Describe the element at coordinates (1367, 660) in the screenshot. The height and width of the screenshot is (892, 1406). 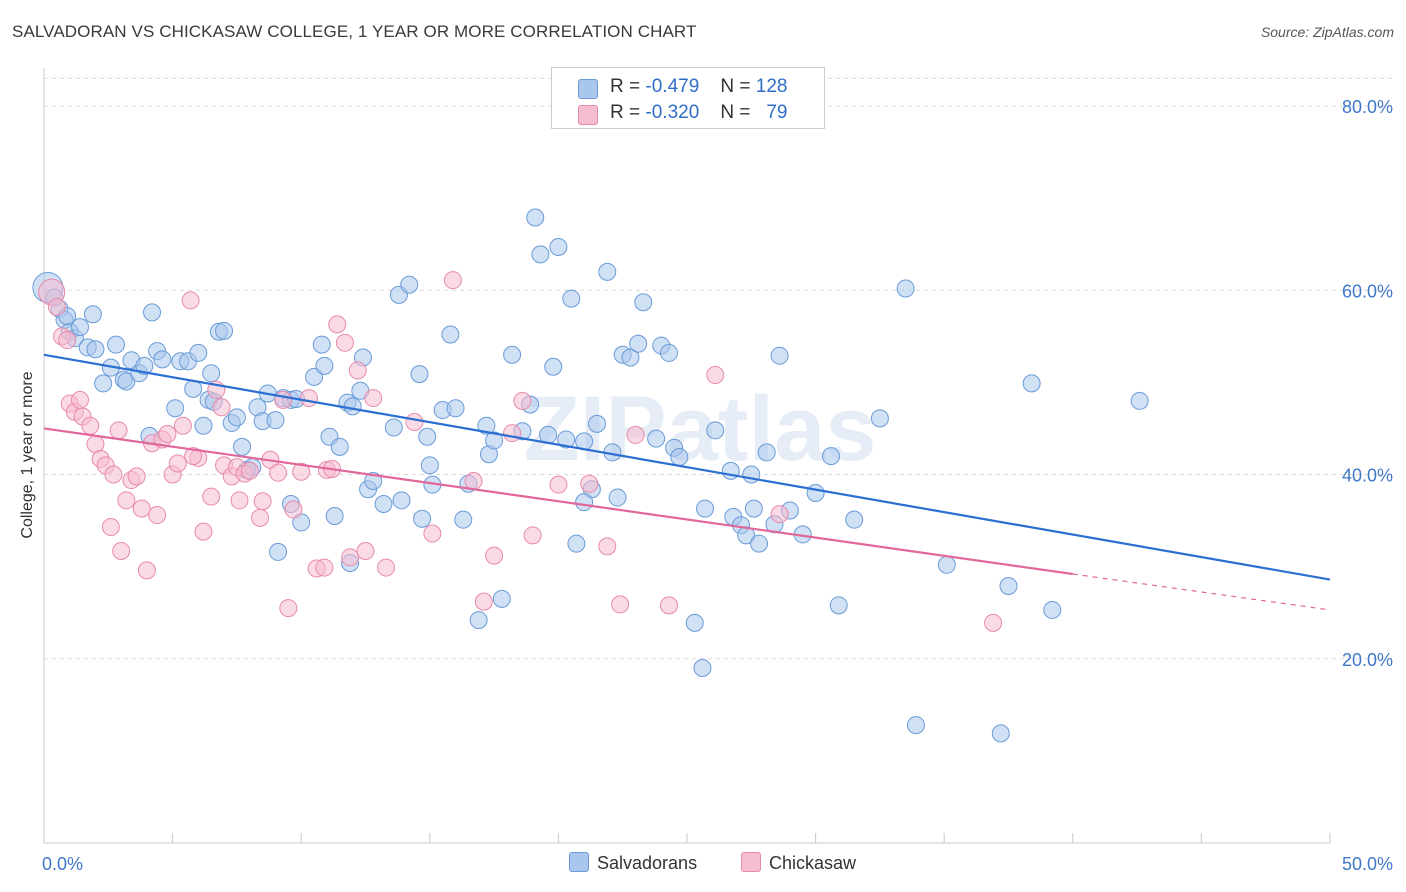
I see `y-tick-label: 20.0%` at that location.